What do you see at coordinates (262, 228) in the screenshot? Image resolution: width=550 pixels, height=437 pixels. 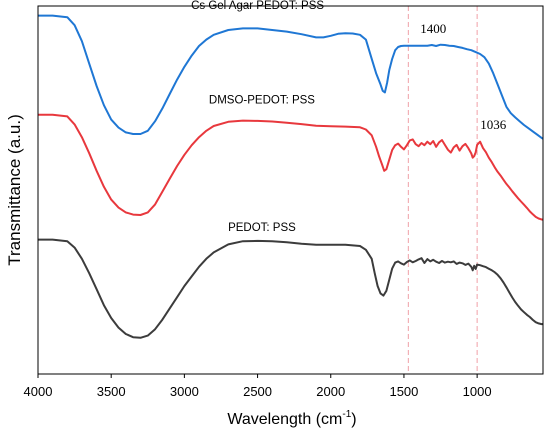 I see `series-label-3: PEDOT: PSS` at bounding box center [262, 228].